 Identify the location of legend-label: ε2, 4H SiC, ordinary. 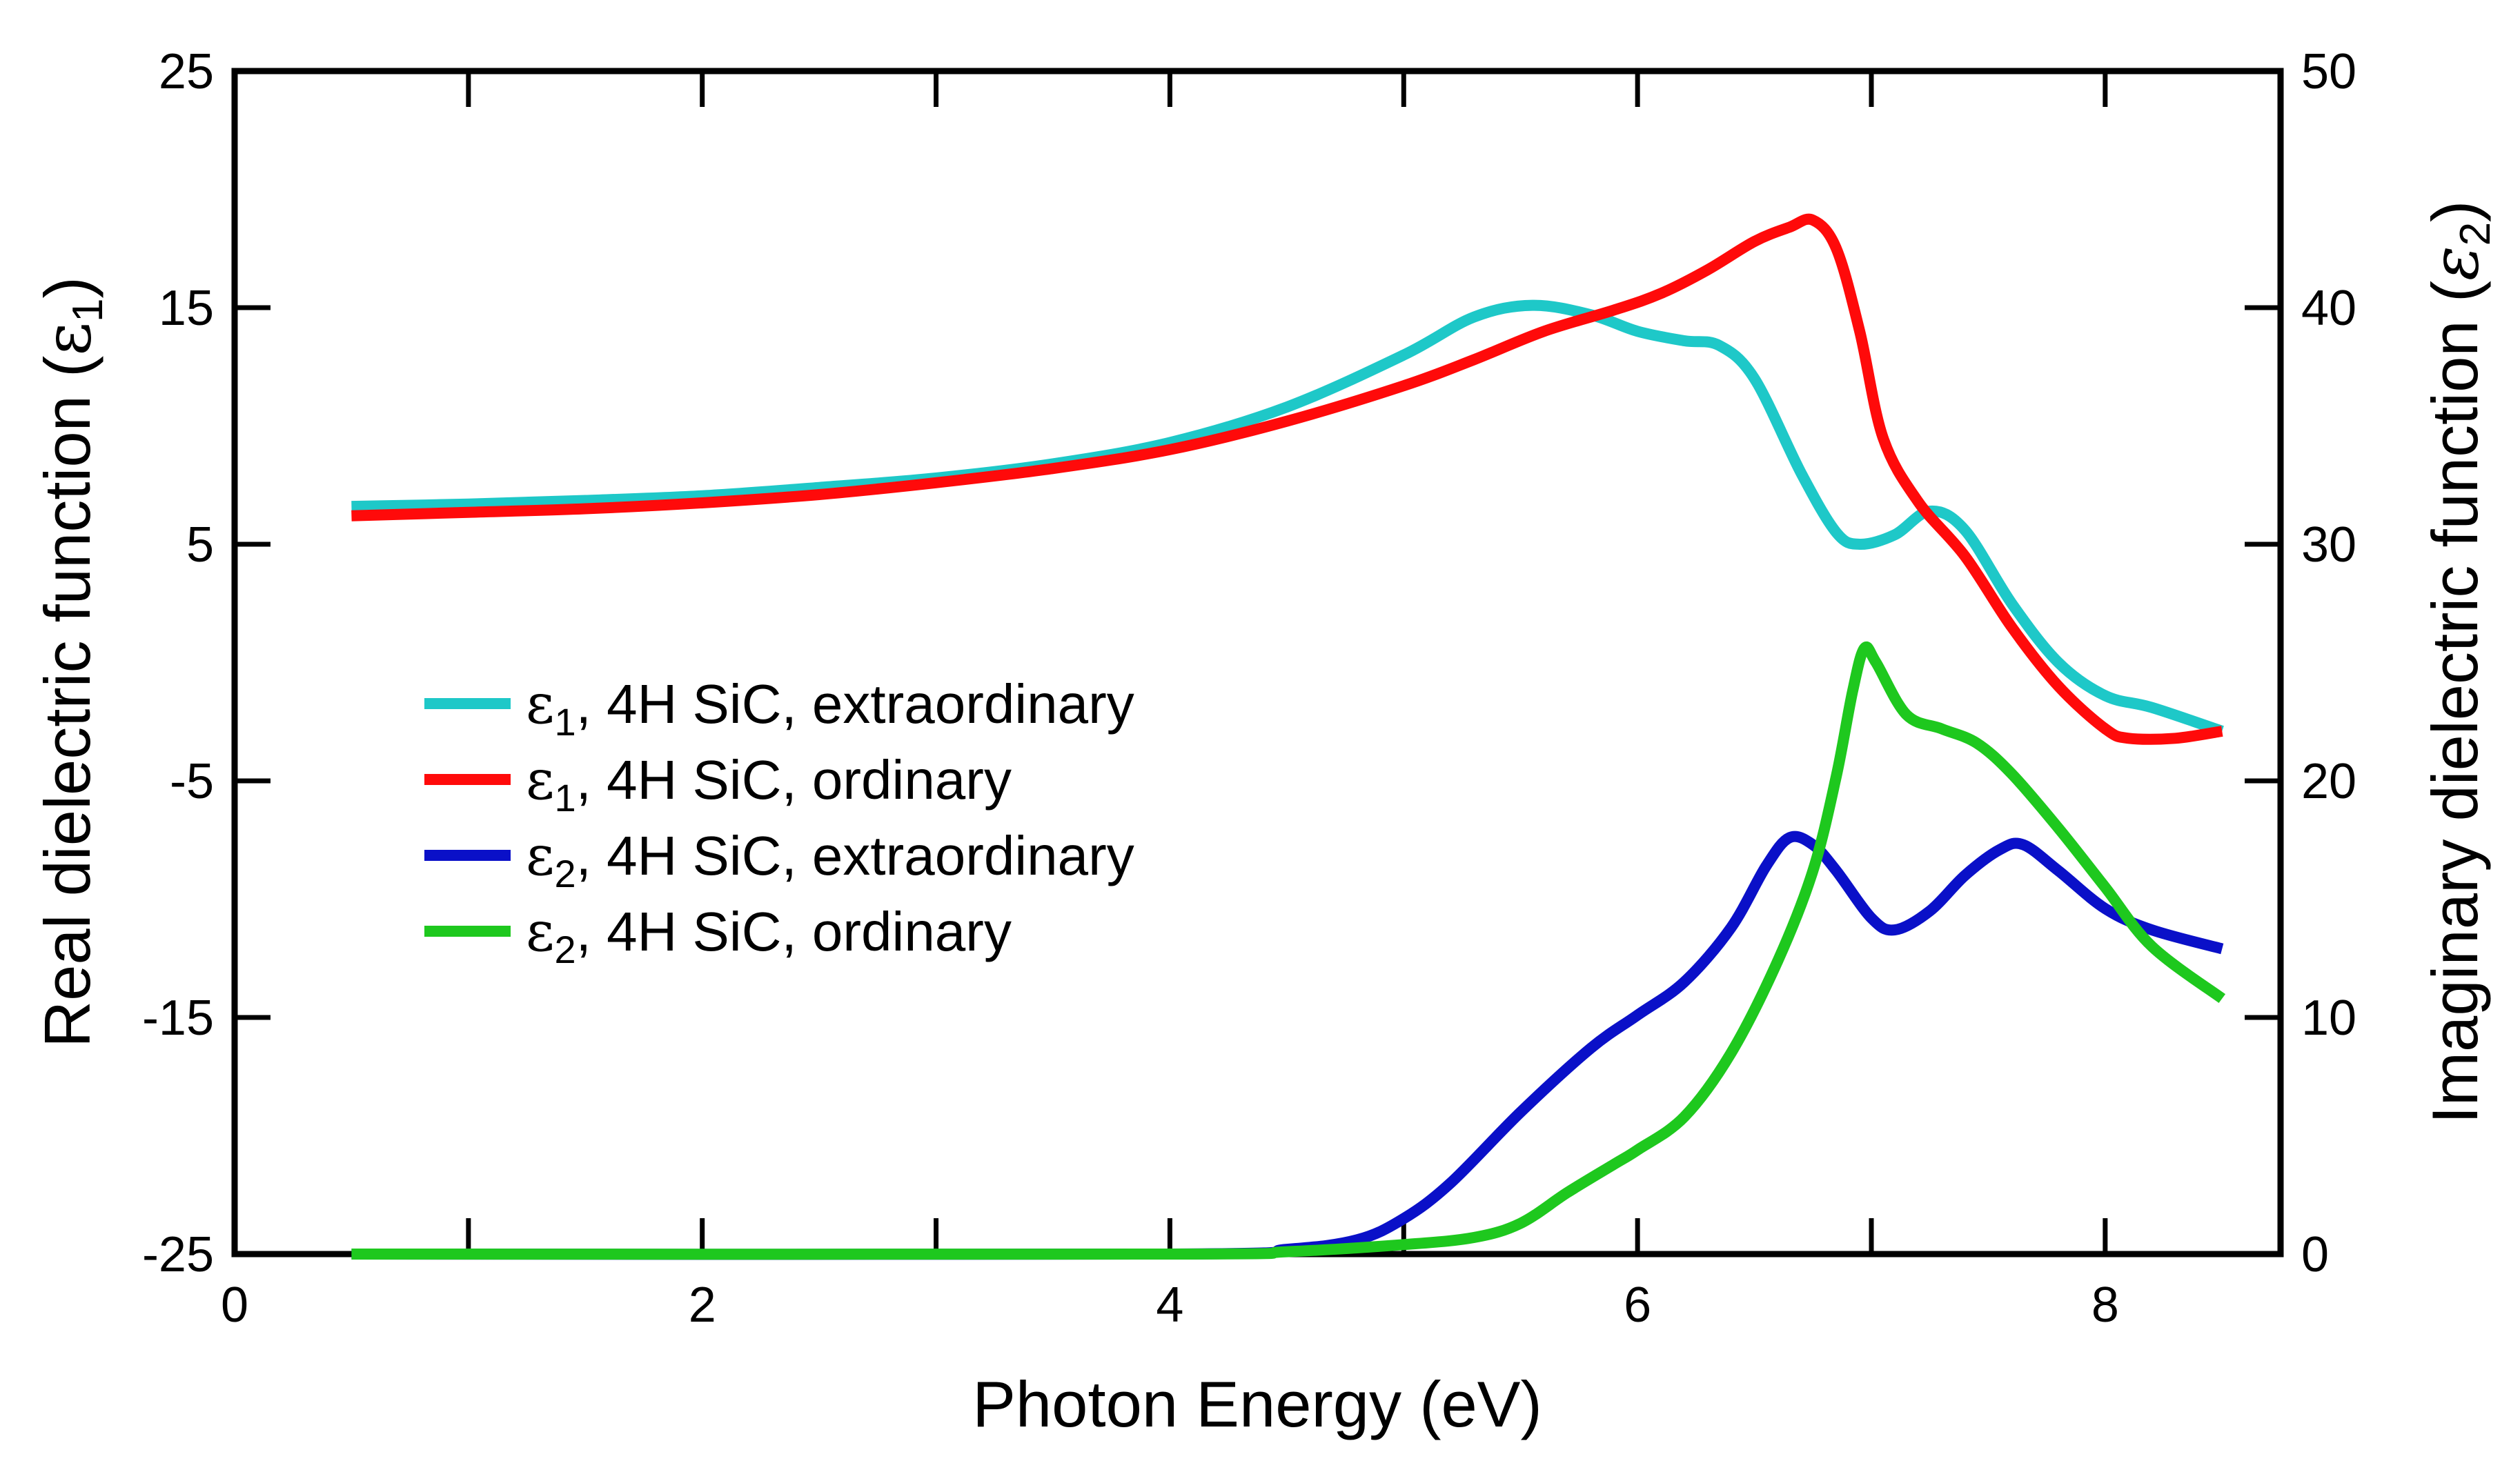
(769, 935).